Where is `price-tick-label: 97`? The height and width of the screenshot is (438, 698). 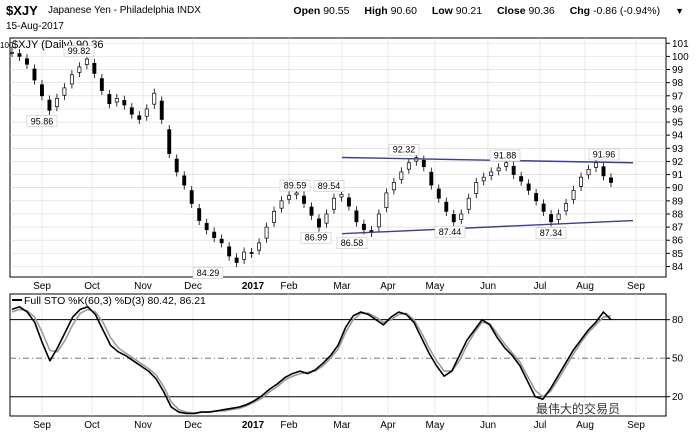
price-tick-label: 97 is located at coordinates (678, 96).